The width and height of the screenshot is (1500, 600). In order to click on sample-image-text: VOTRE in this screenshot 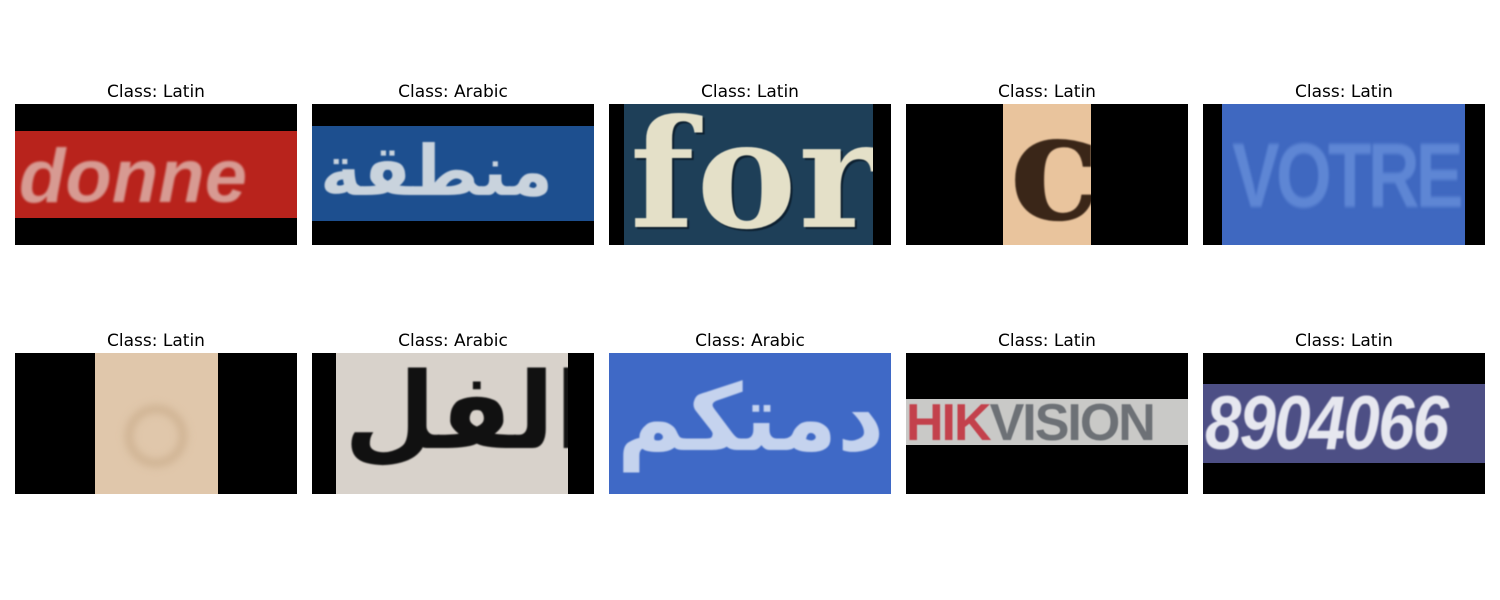, I will do `click(1348, 176)`.